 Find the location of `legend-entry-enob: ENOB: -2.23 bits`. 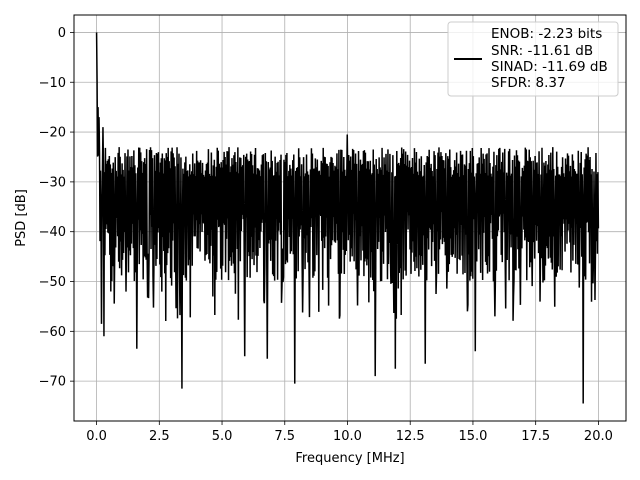

legend-entry-enob: ENOB: -2.23 bits is located at coordinates (546, 34).